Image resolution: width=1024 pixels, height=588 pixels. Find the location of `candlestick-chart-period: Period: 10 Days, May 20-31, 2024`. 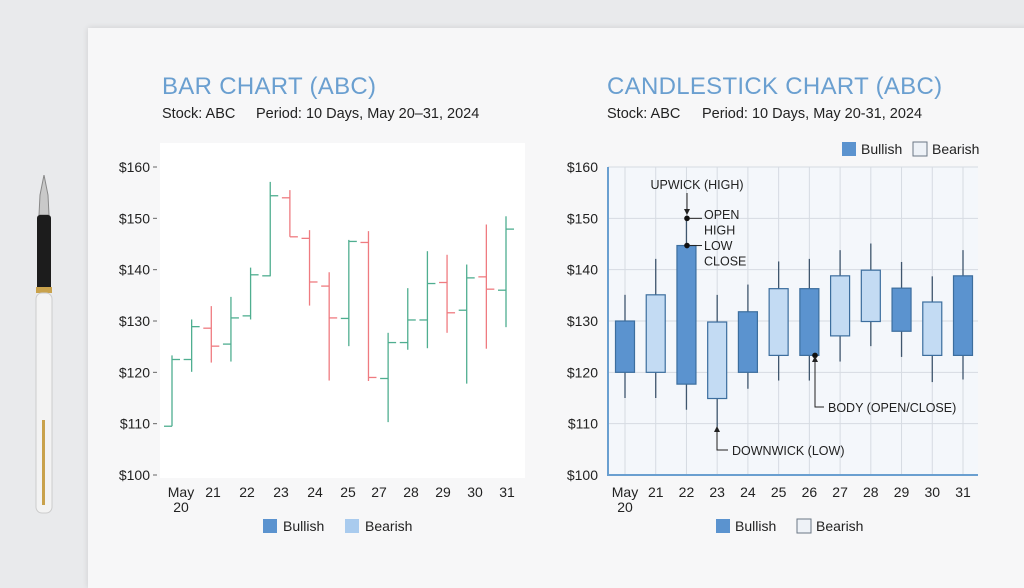

candlestick-chart-period: Period: 10 Days, May 20-31, 2024 is located at coordinates (812, 114).